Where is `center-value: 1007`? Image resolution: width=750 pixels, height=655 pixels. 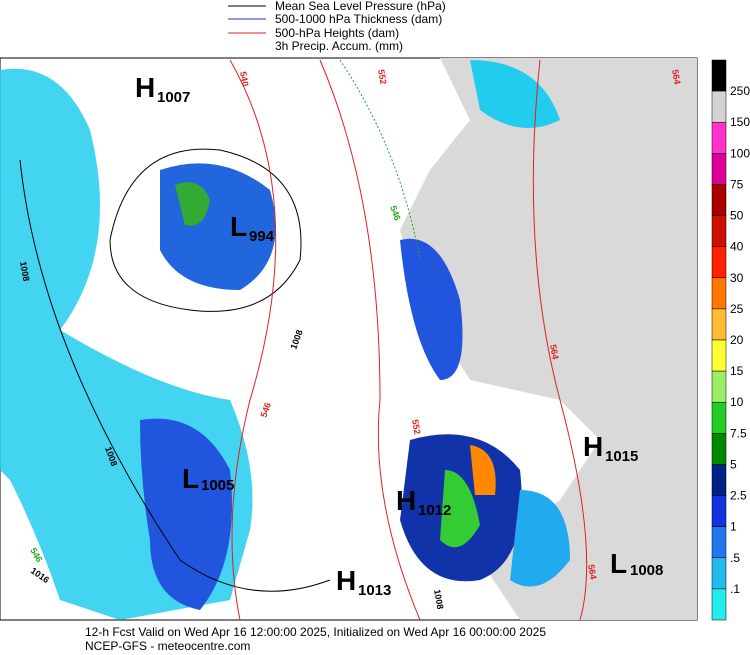
center-value: 1007 is located at coordinates (173, 97).